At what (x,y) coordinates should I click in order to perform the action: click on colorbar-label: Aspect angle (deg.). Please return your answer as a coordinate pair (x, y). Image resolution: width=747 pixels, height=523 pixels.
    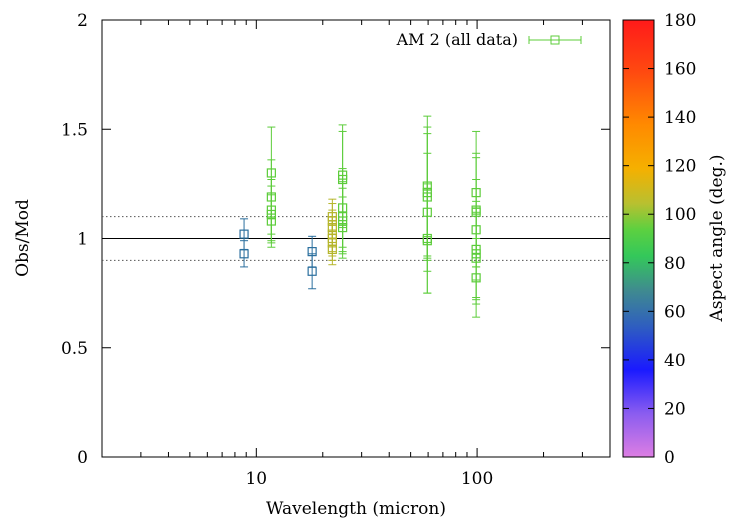
    Looking at the image, I should click on (717, 238).